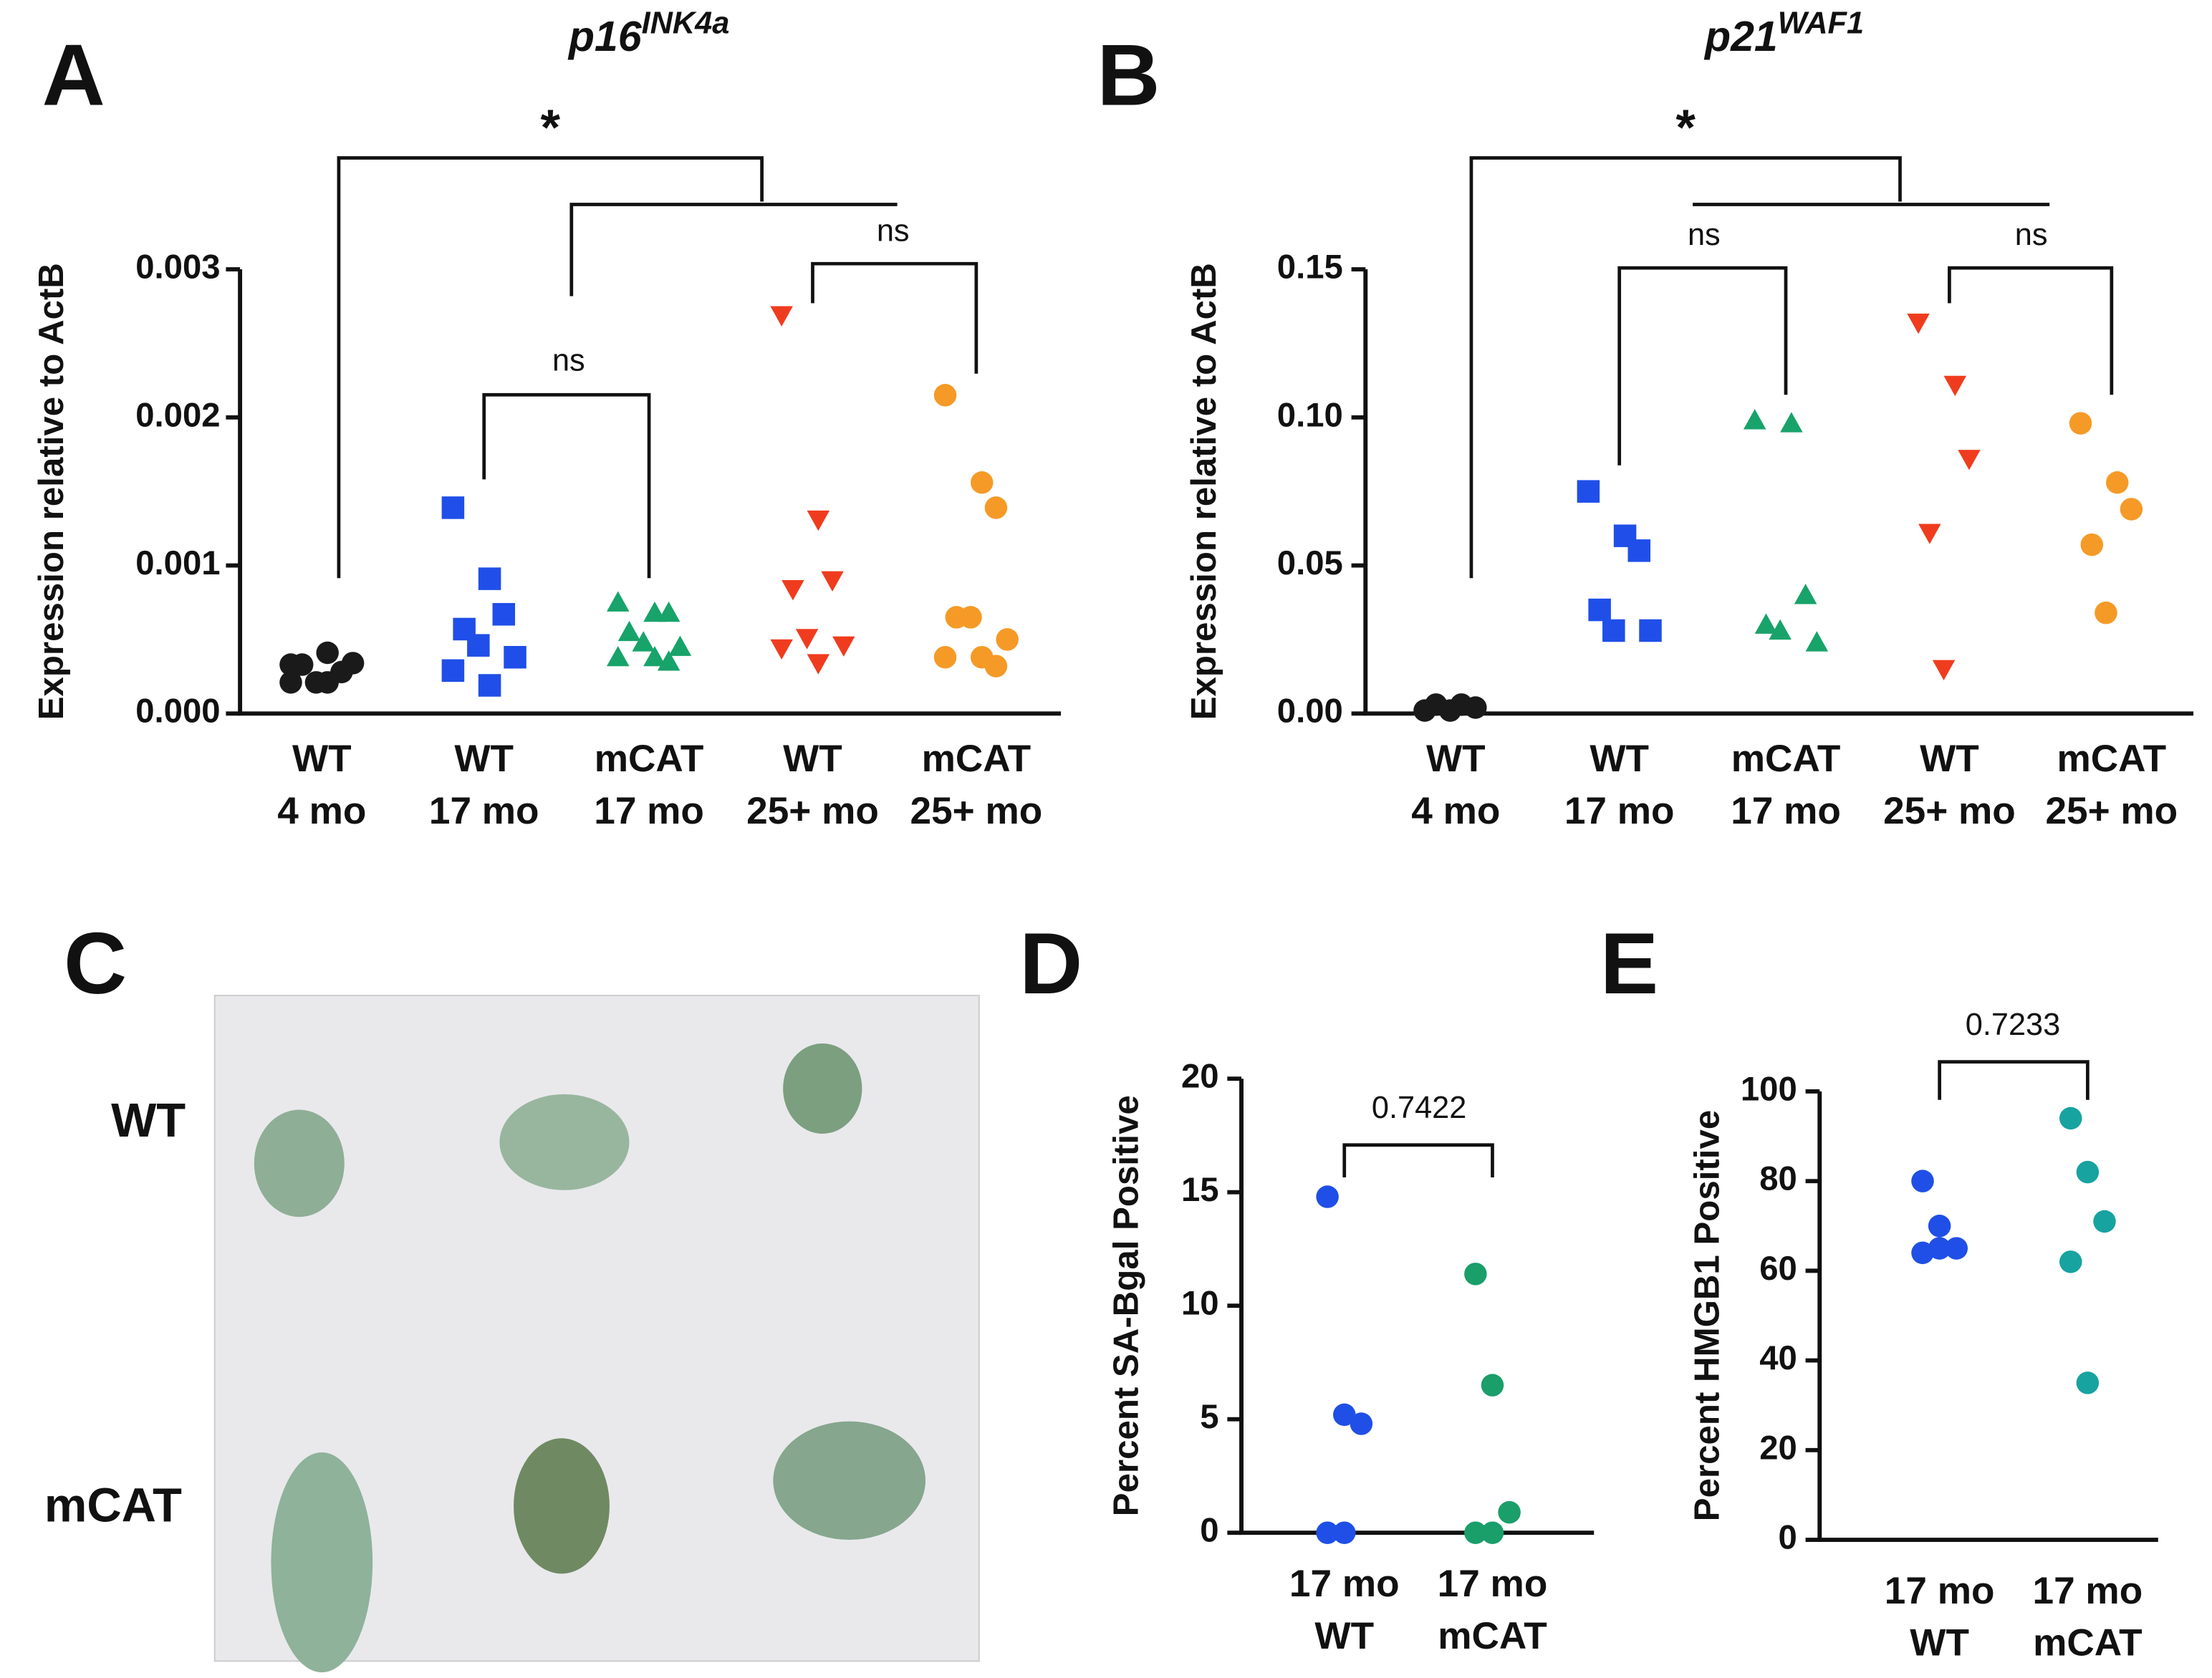 Image resolution: width=2212 pixels, height=1678 pixels. I want to click on panel-letter: D, so click(1050, 963).